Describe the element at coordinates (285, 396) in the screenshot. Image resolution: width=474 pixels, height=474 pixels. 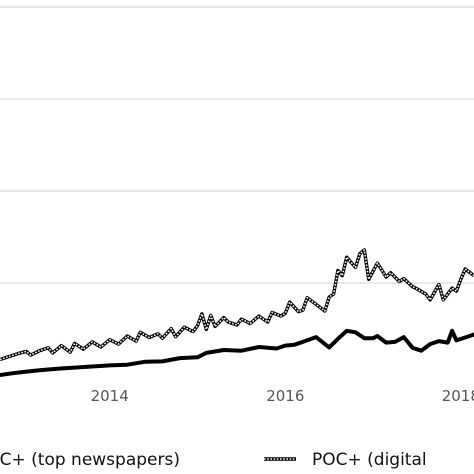
I see `x-tick-label-2016: 2016` at that location.